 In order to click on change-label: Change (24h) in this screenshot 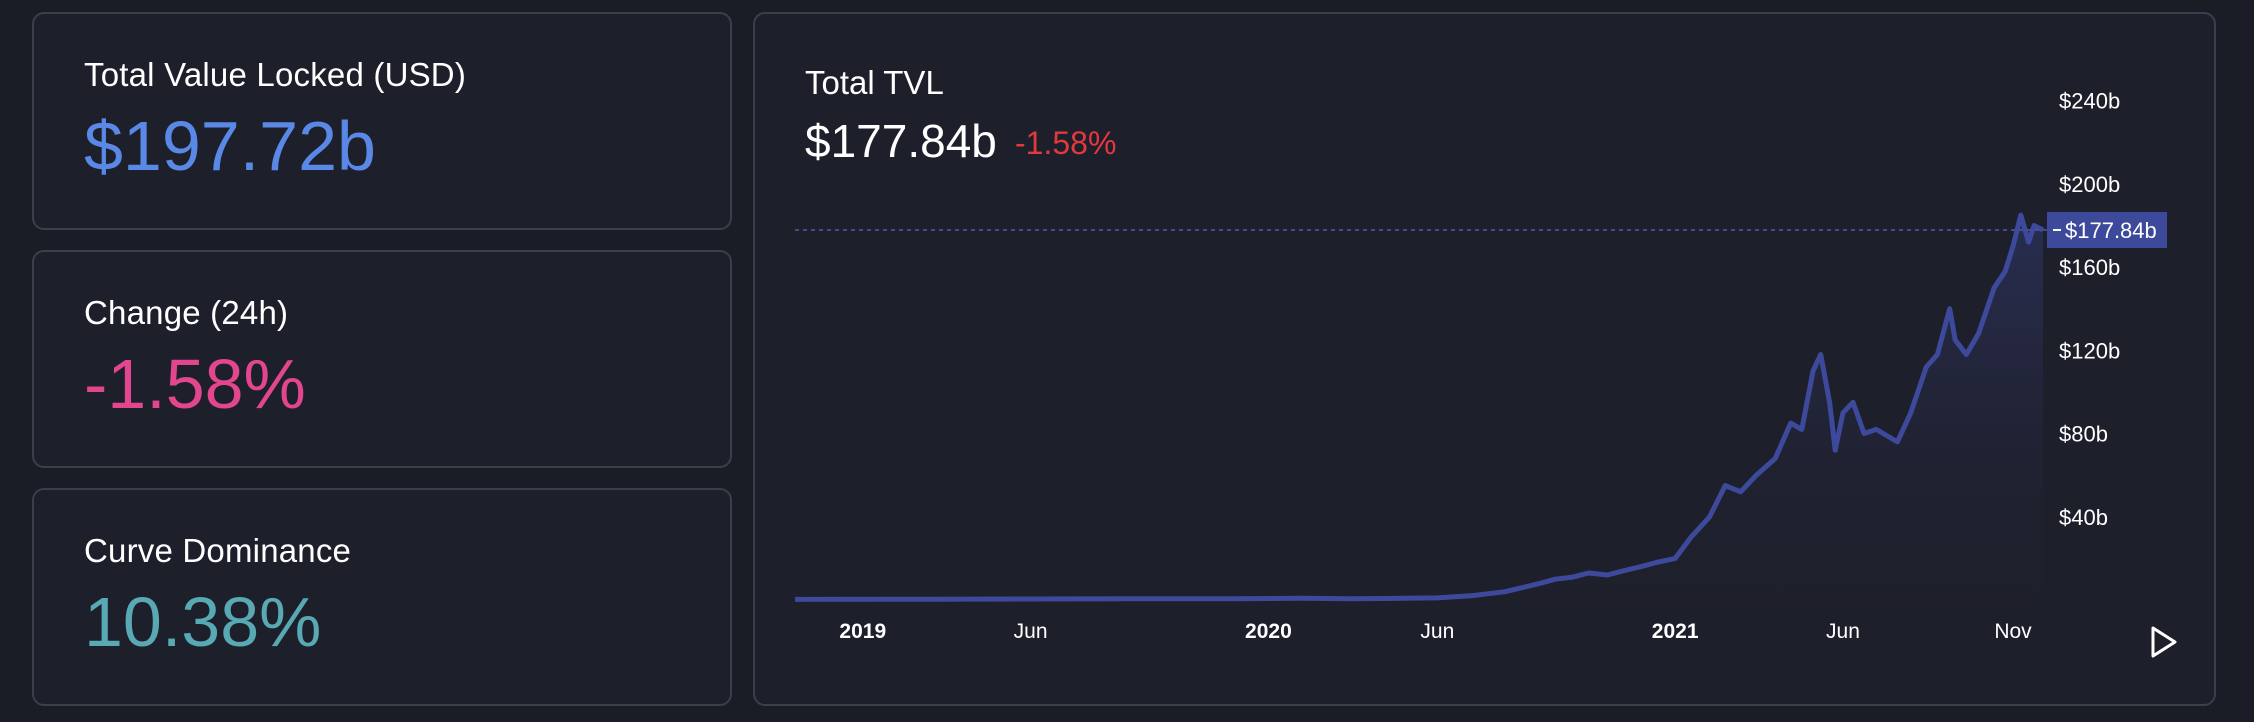, I will do `click(186, 312)`.